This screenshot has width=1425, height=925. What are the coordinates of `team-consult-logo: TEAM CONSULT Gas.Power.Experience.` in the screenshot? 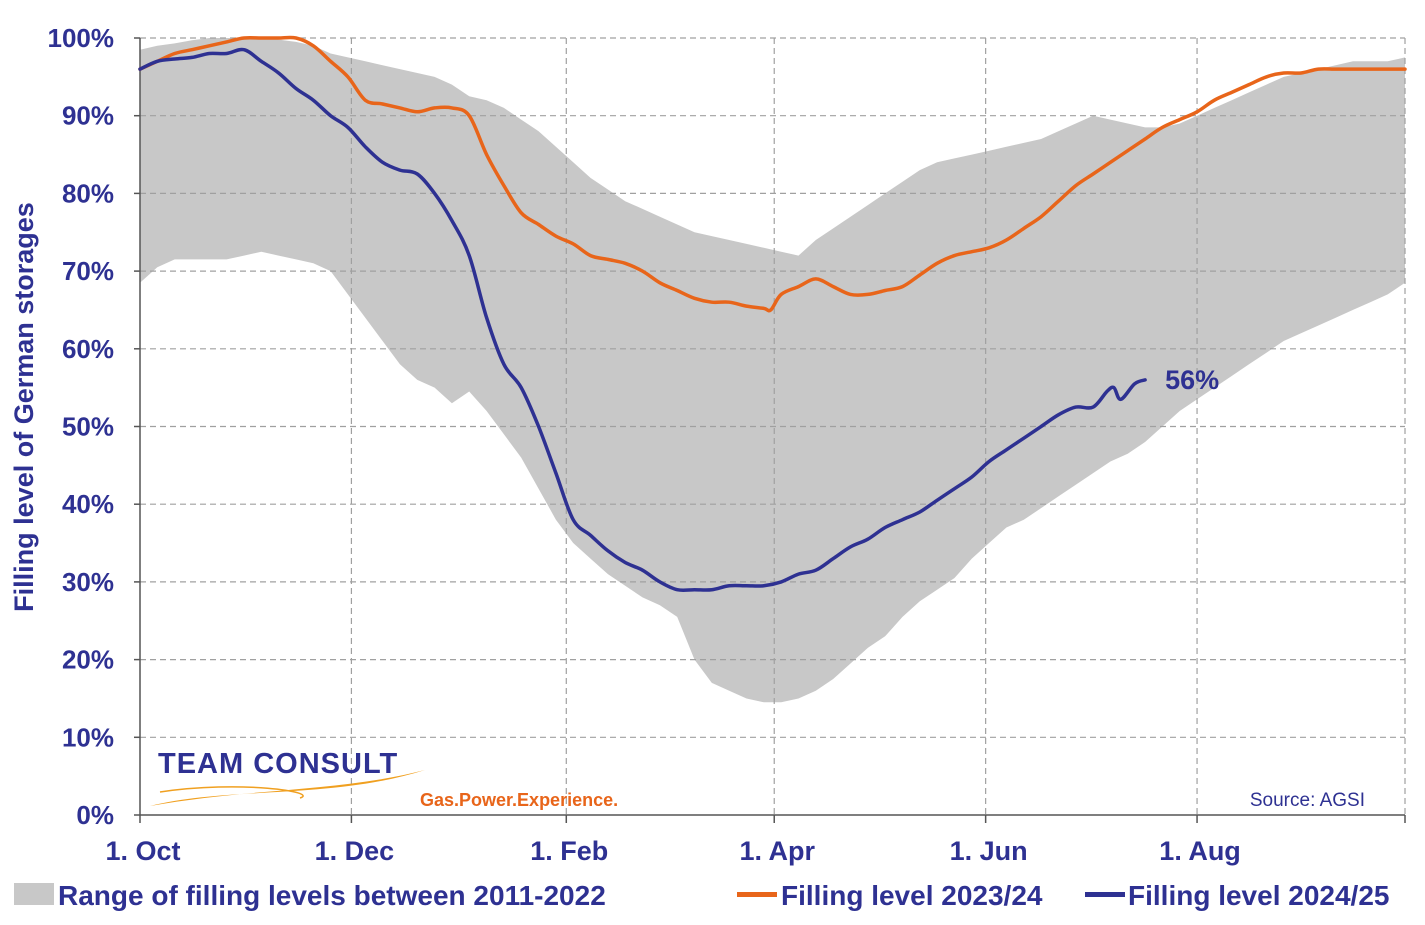 It's located at (384, 779).